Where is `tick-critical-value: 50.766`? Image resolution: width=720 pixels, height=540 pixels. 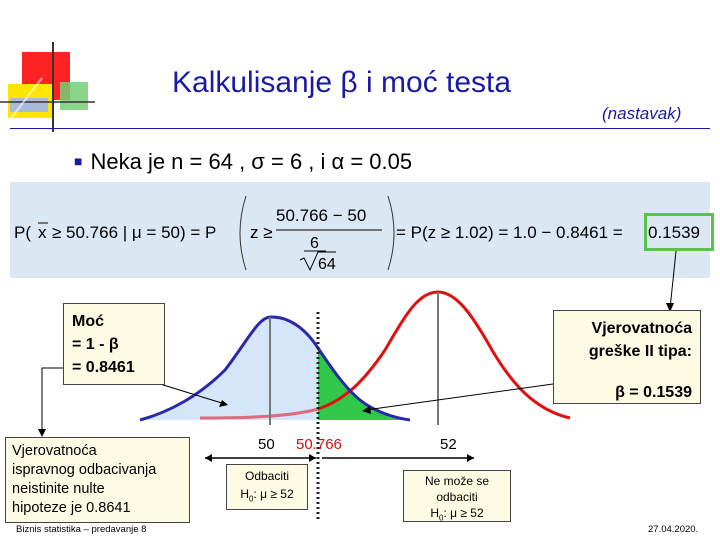
tick-critical-value: 50.766 is located at coordinates (319, 444).